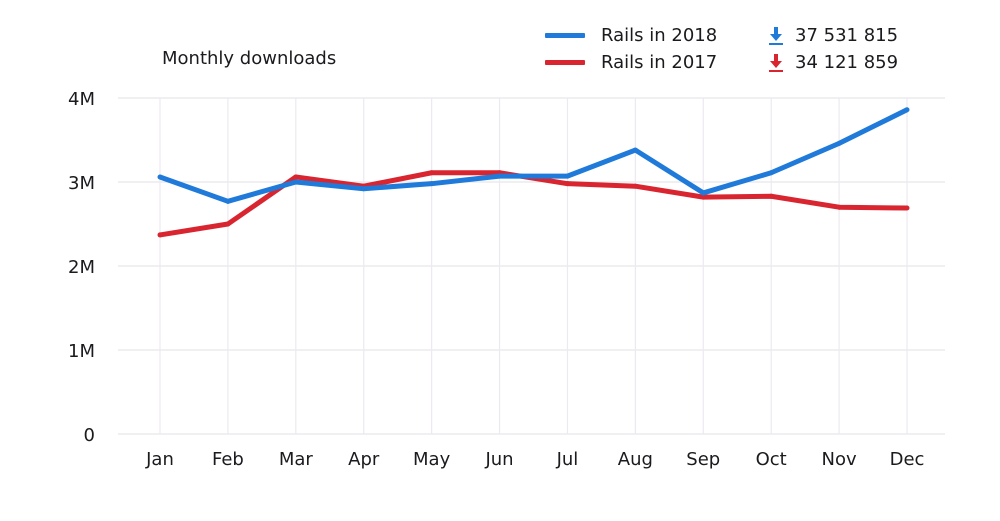 This screenshot has height=521, width=1000. Describe the element at coordinates (81, 351) in the screenshot. I see `y-tick-label: 1M` at that location.